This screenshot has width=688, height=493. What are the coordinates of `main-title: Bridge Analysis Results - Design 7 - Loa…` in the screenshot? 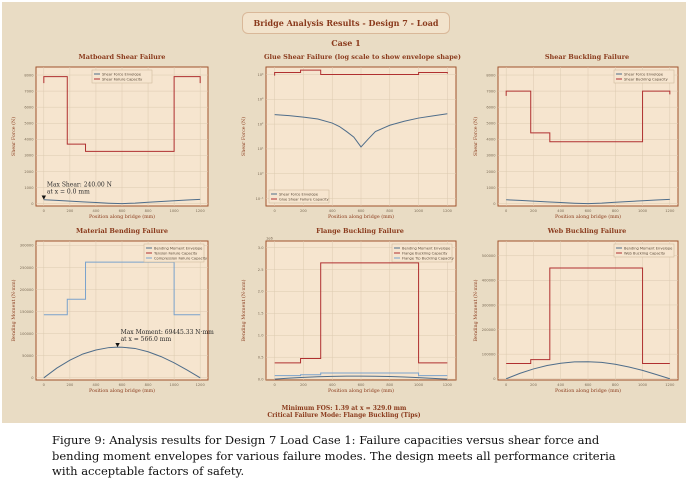 It's located at (346, 30).